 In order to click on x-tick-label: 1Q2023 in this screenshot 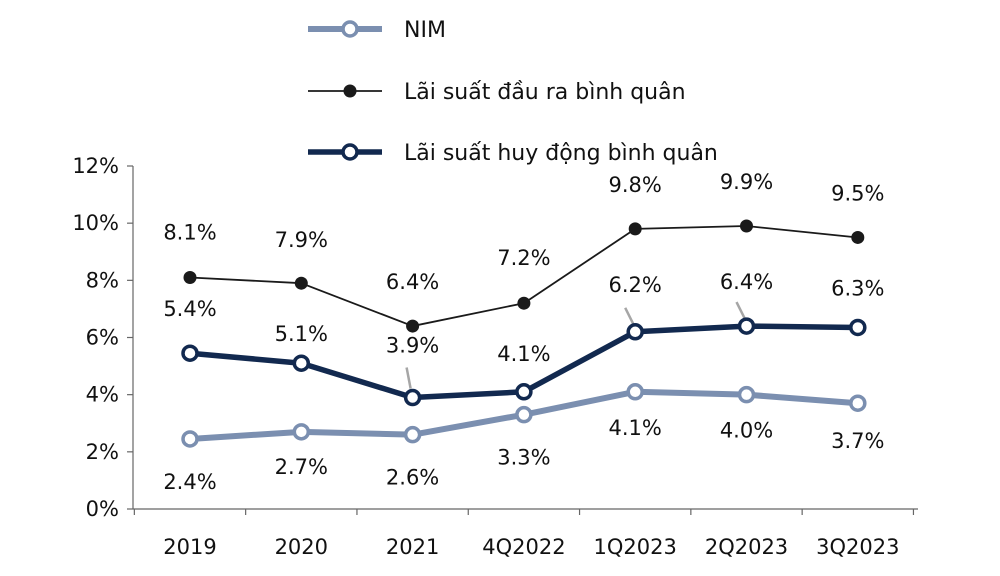, I will do `click(635, 547)`.